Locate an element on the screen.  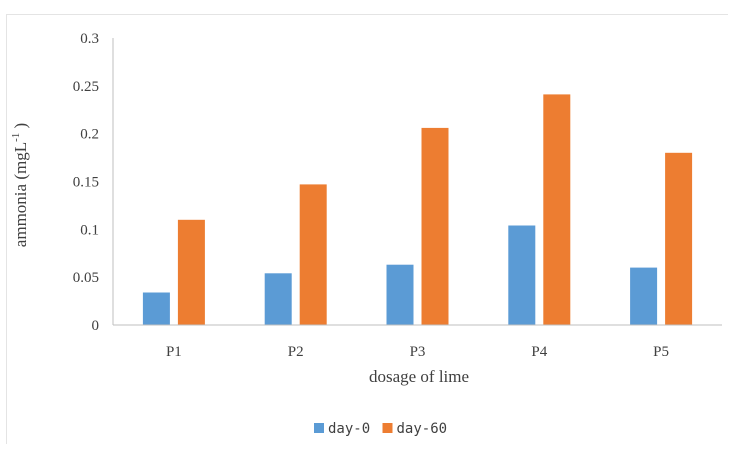
y-axis-title: ammonia (mgL-1 ) is located at coordinates (20, 185).